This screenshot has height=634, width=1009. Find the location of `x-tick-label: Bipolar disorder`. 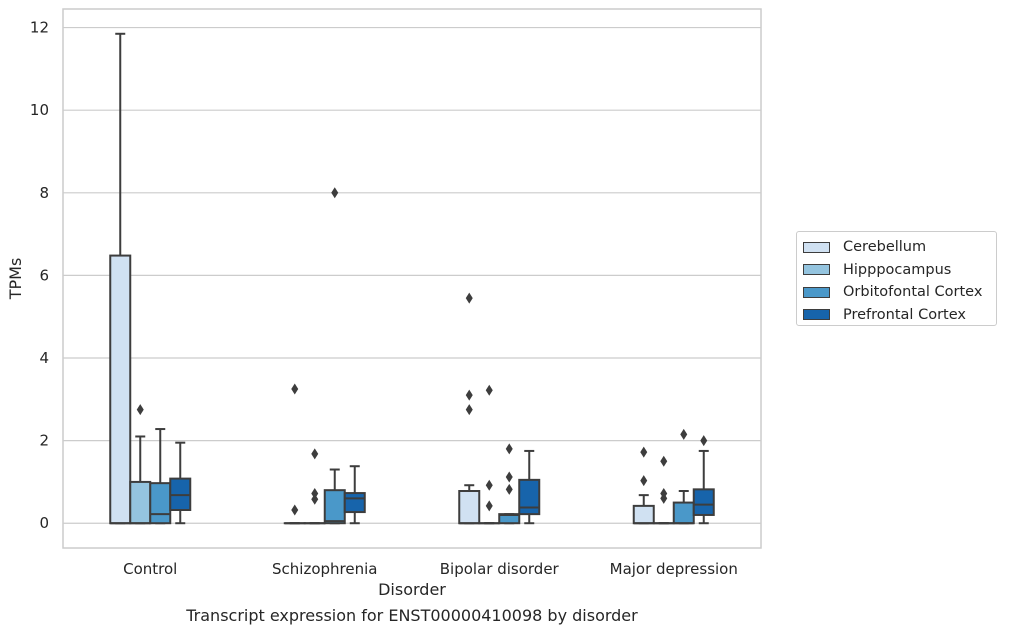

x-tick-label: Bipolar disorder is located at coordinates (500, 569).